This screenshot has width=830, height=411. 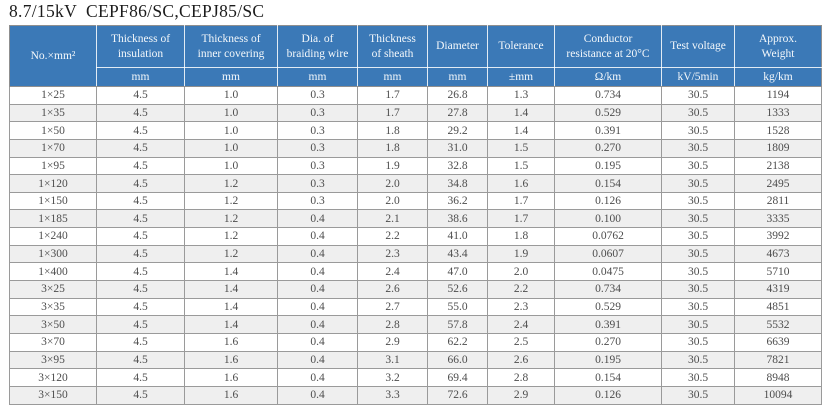 What do you see at coordinates (457, 395) in the screenshot?
I see `table-cell: 72.6` at bounding box center [457, 395].